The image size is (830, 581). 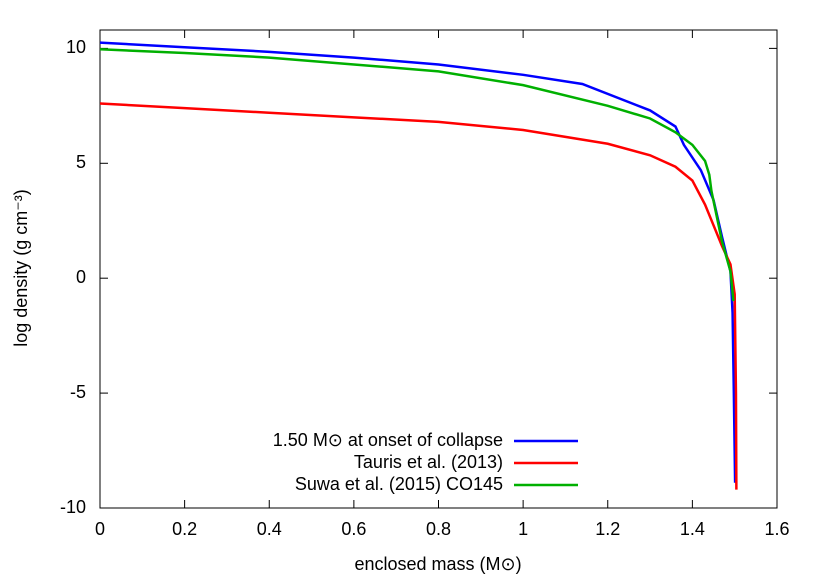 What do you see at coordinates (81, 277) in the screenshot?
I see `y-tick-label: 0` at bounding box center [81, 277].